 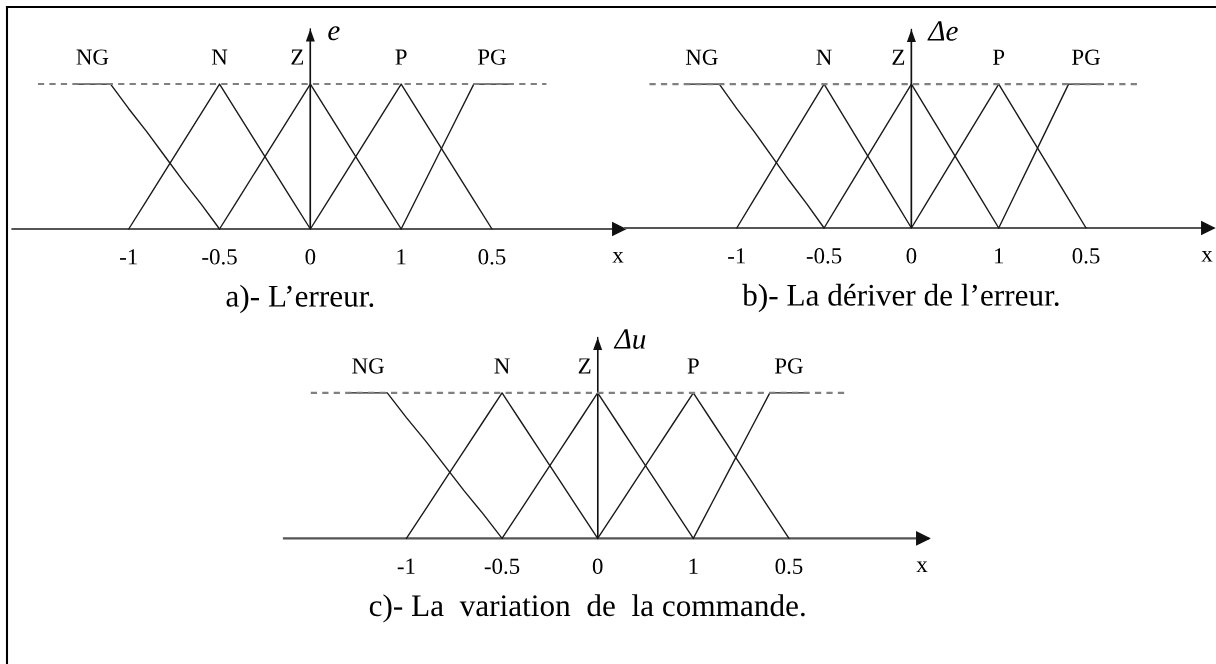 I want to click on text: c)- La variation de la commande., so click(x=587, y=608).